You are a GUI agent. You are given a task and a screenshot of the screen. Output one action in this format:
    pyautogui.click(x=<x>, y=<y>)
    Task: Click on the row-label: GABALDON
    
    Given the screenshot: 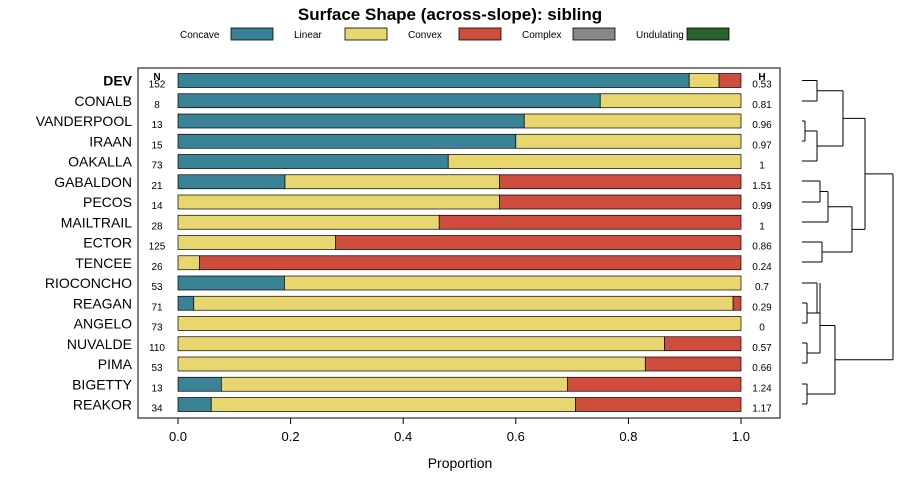 What is the action you would take?
    pyautogui.click(x=93, y=182)
    